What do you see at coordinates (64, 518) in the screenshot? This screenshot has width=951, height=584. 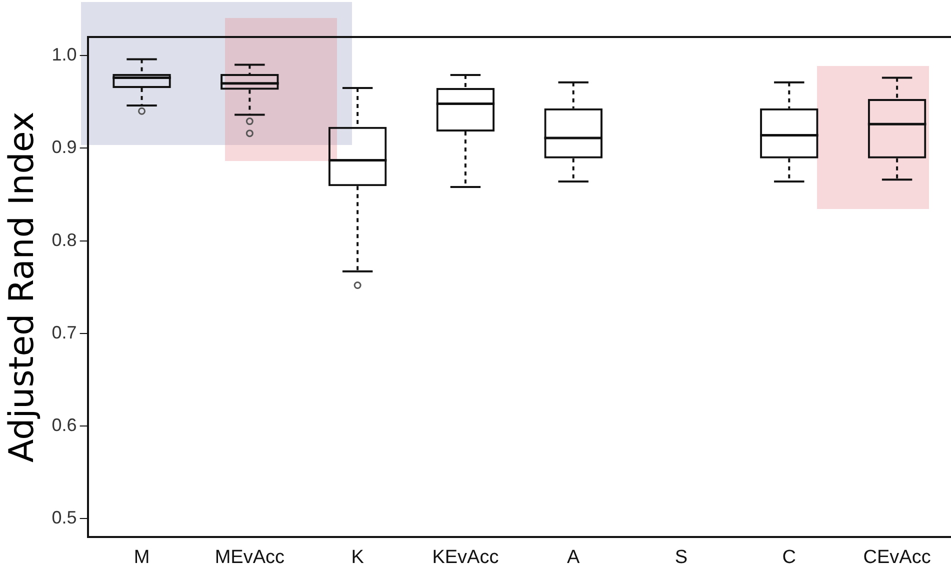 I see `y-tick-label: 0.5` at bounding box center [64, 518].